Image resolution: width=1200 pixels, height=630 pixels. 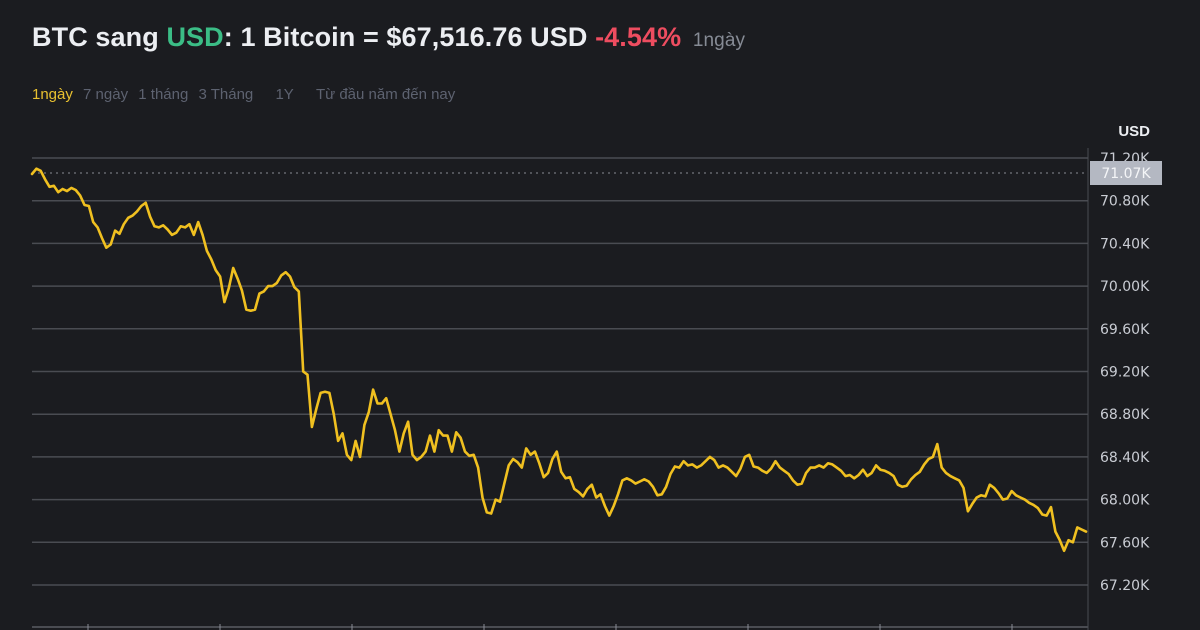 I want to click on svg-text: 71.07K, so click(x=1126, y=174).